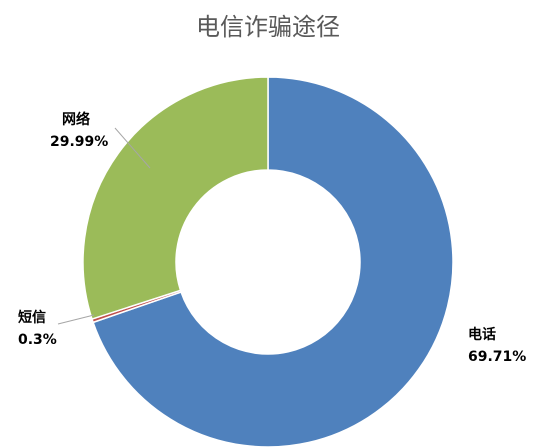  I want to click on value-label: 69.71%, so click(497, 357).